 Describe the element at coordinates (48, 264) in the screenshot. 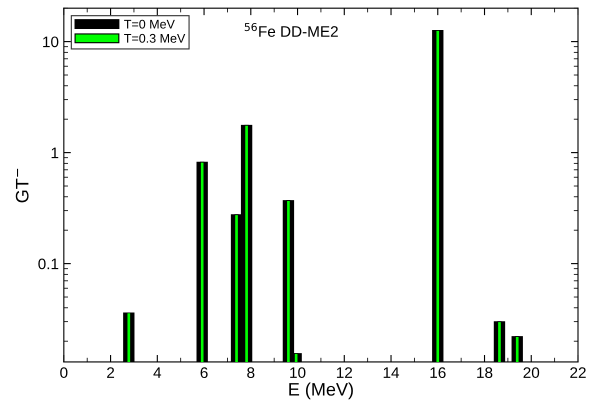

I see `y-tick-label: 0.1` at that location.